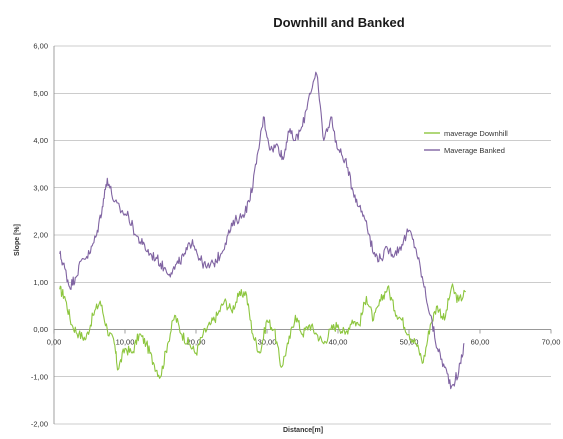 The image size is (563, 439). I want to click on x-tick-label: 20,00, so click(196, 342).